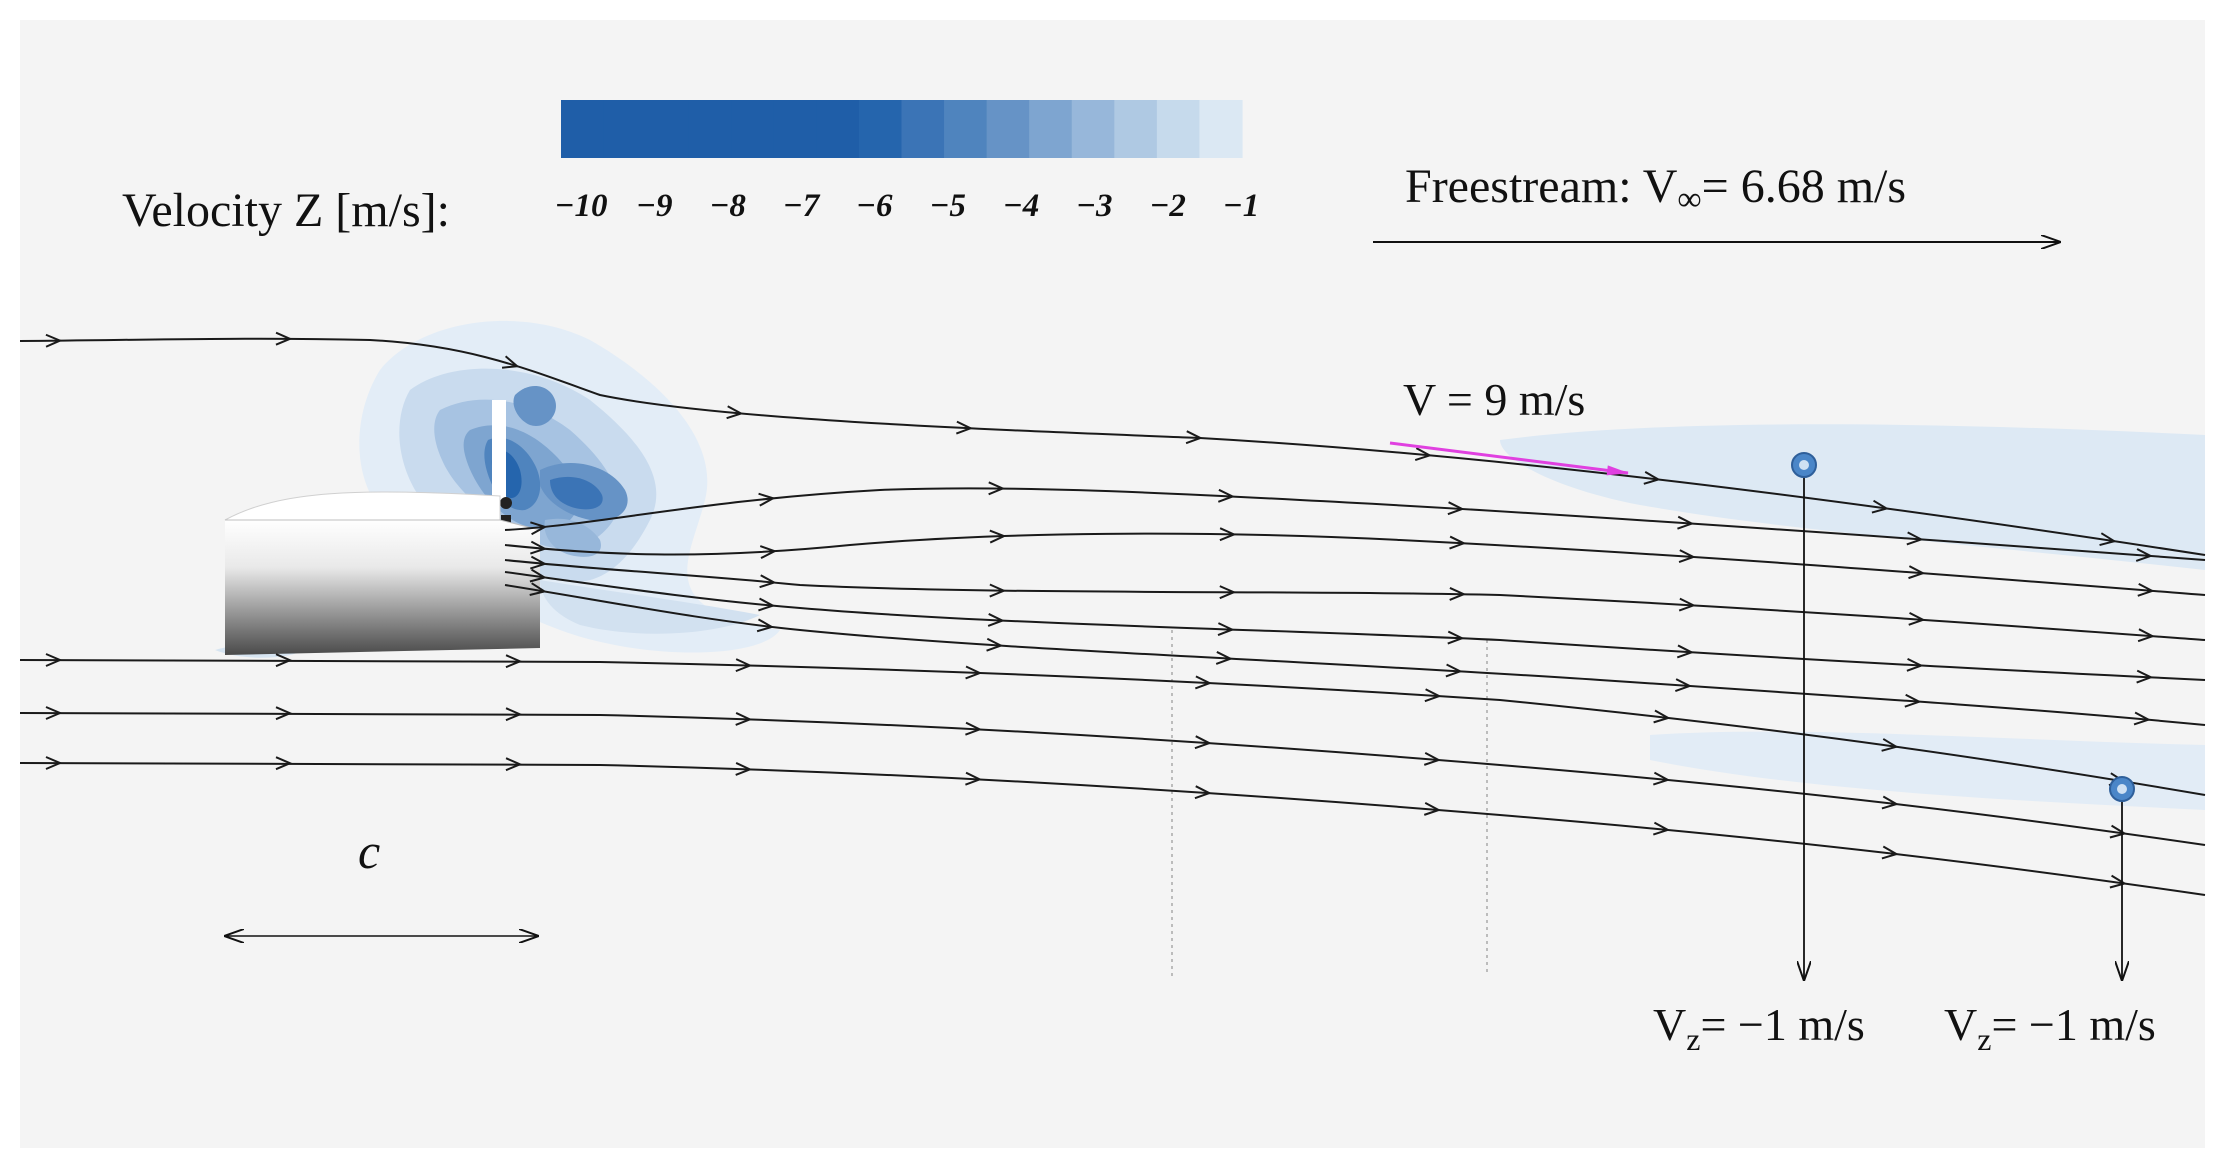  I want to click on colorbar, so click(902, 129).